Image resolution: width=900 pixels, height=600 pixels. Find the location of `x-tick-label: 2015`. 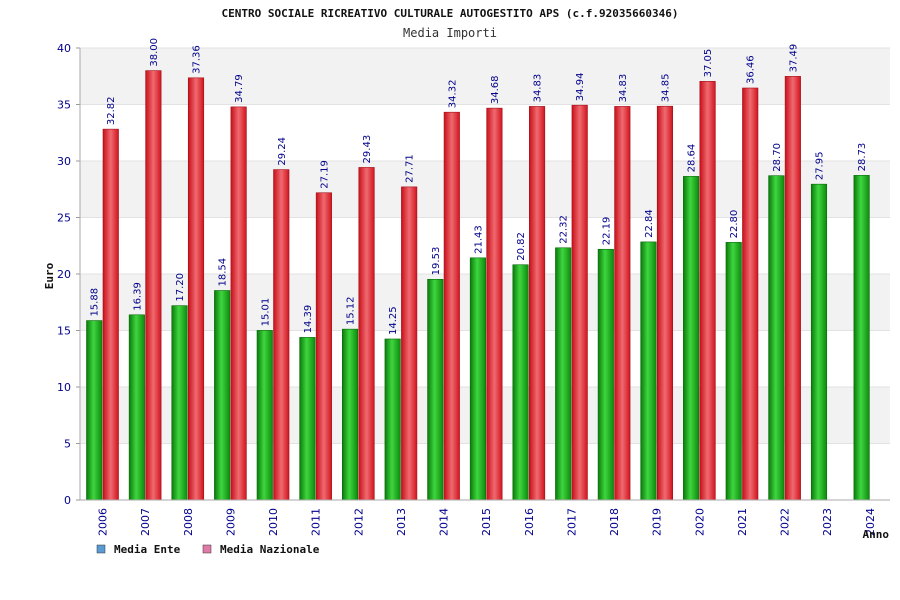

x-tick-label: 2015 is located at coordinates (486, 522).